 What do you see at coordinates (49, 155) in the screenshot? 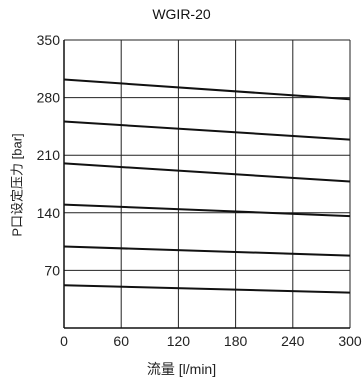
I see `y-tick-label-2: 210` at bounding box center [49, 155].